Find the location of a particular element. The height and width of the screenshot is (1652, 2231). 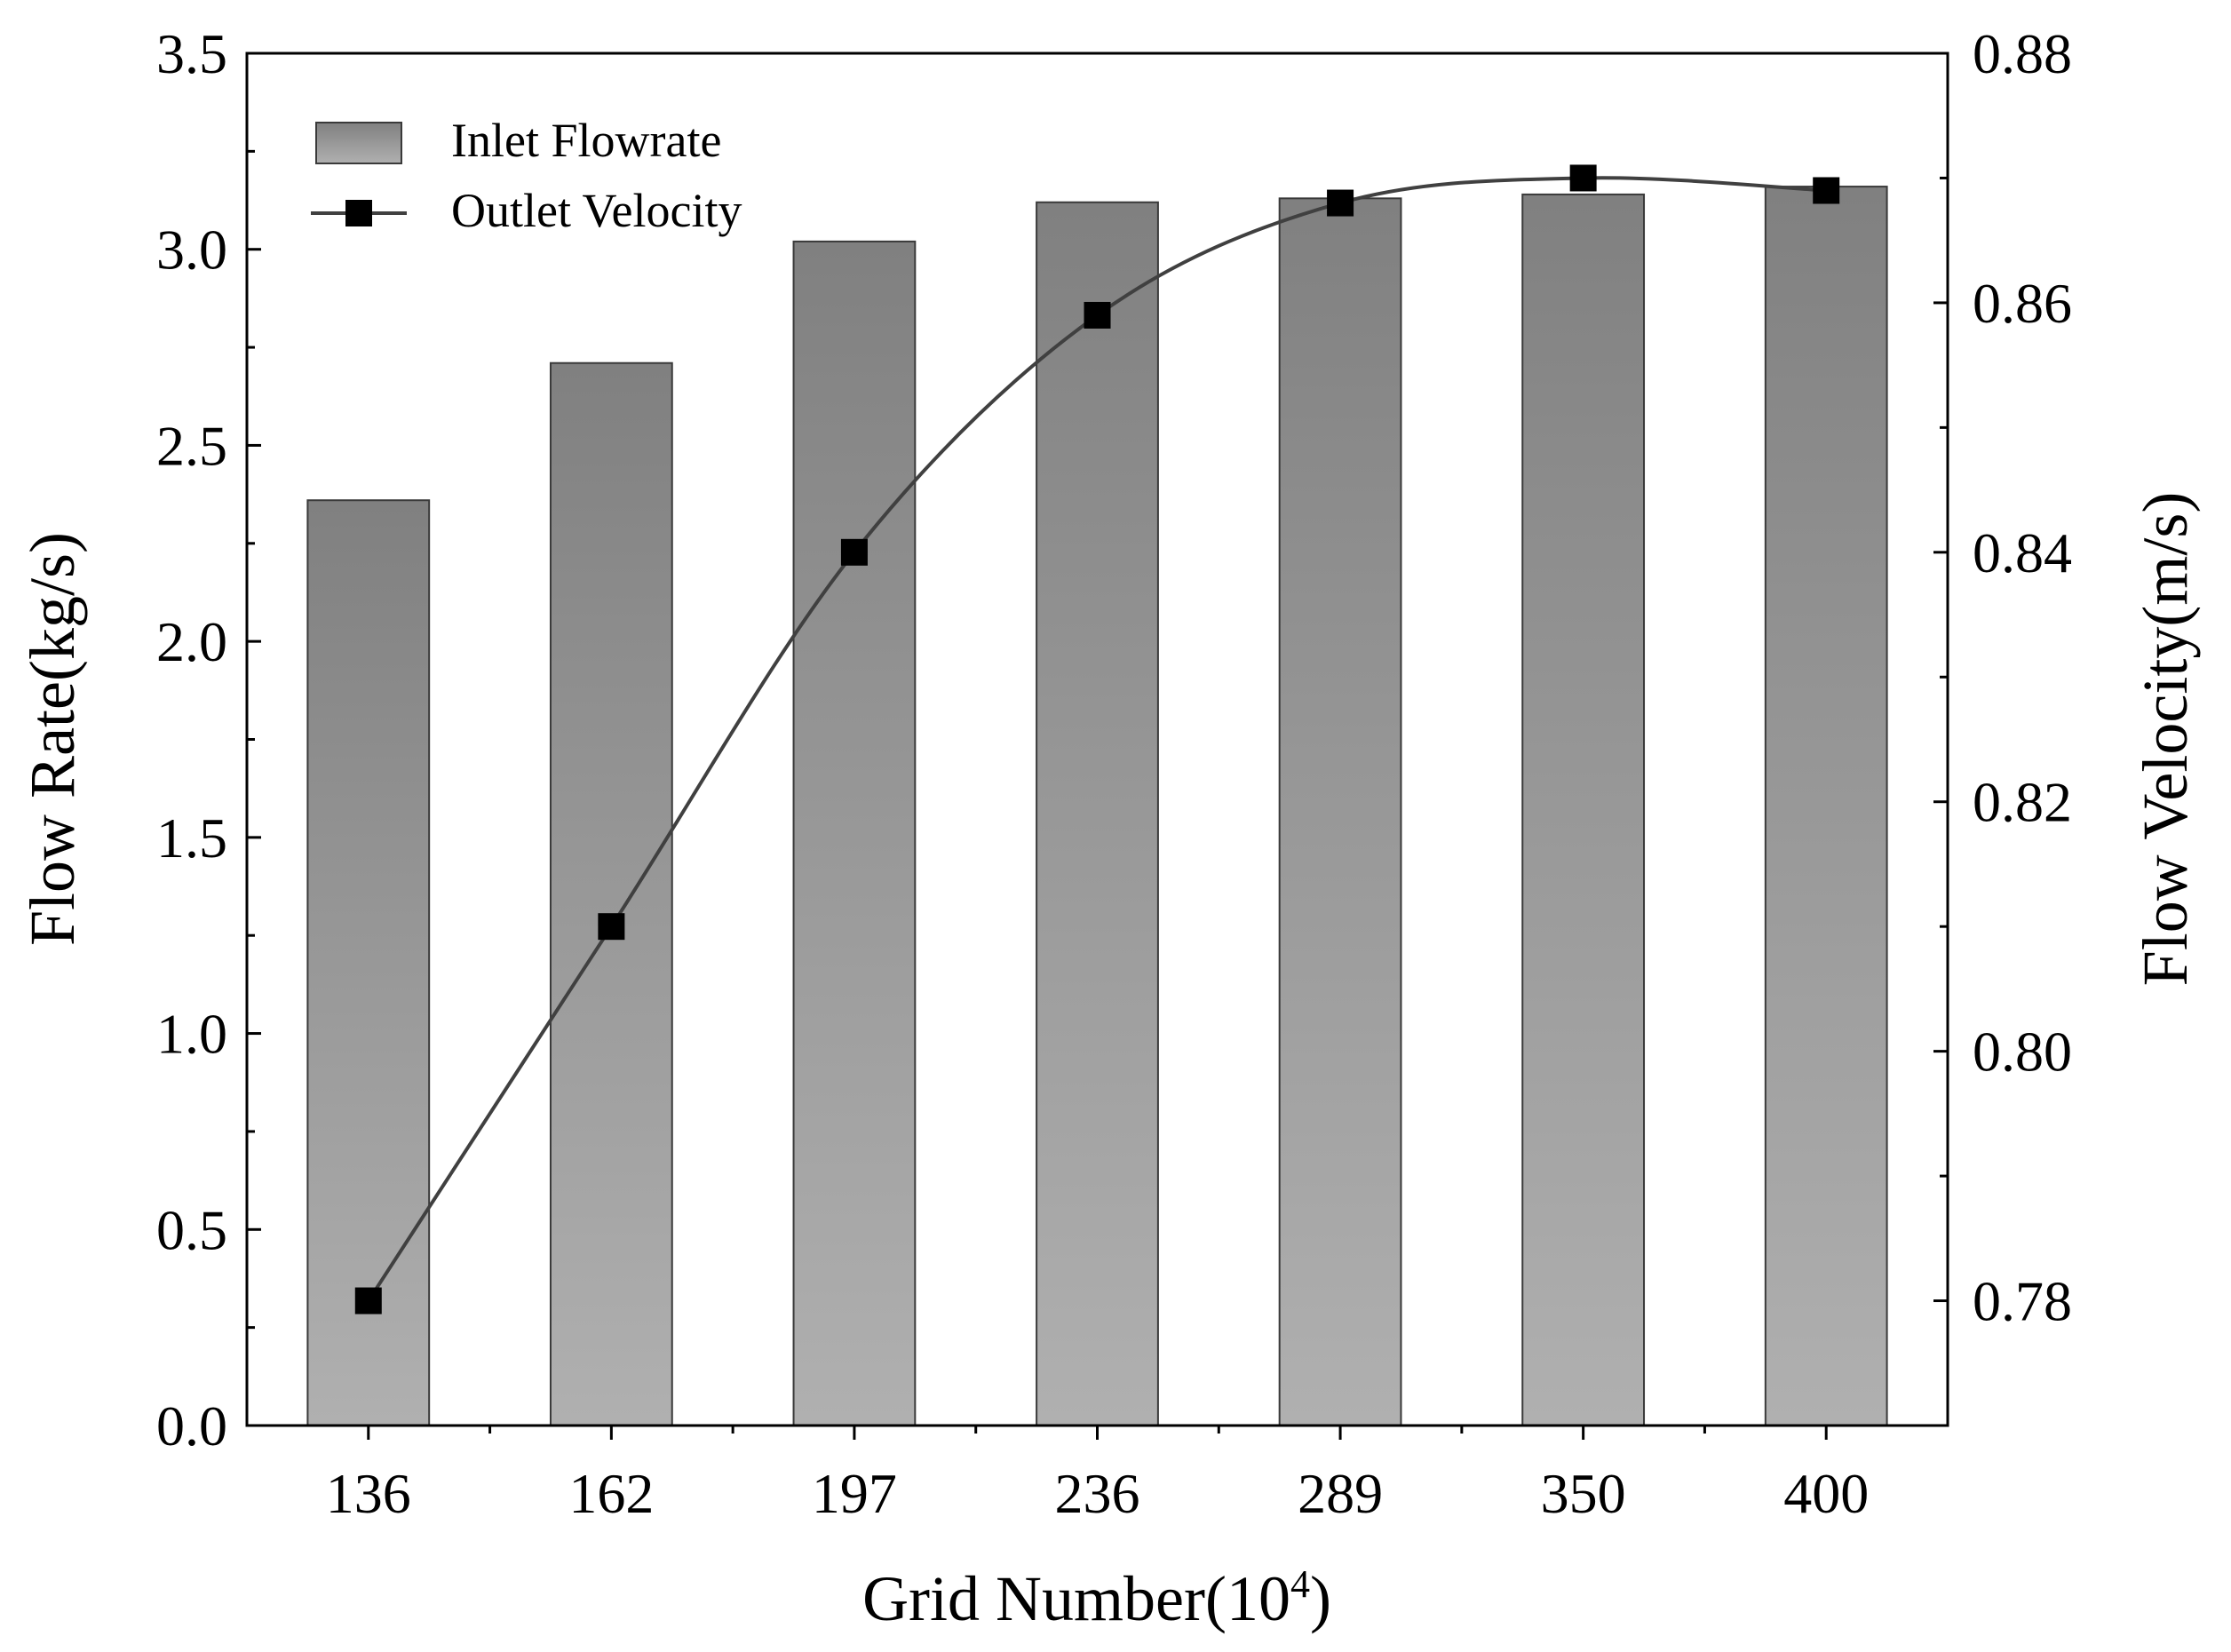

legend-bar-swatch is located at coordinates (358, 143).